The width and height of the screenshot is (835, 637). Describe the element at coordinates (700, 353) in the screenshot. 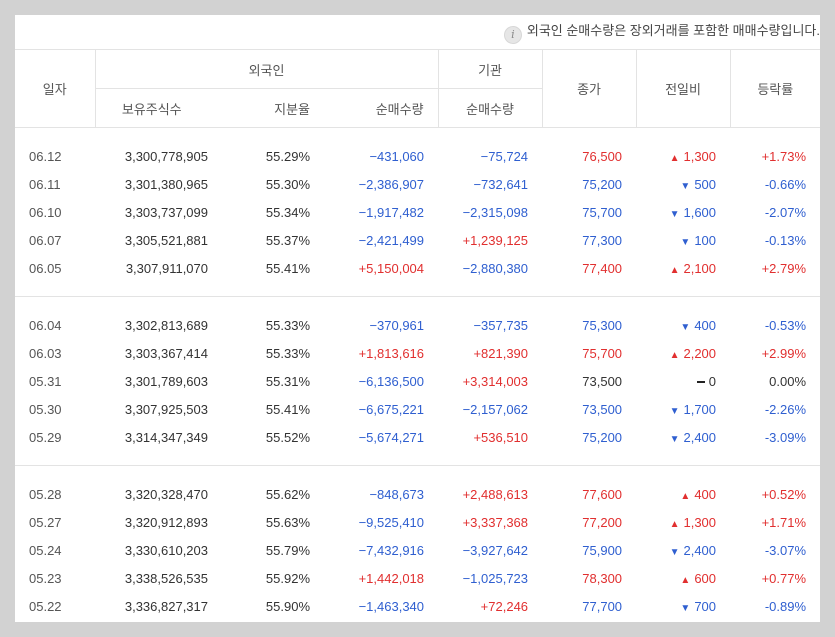

I see `change-value: 2,200` at that location.